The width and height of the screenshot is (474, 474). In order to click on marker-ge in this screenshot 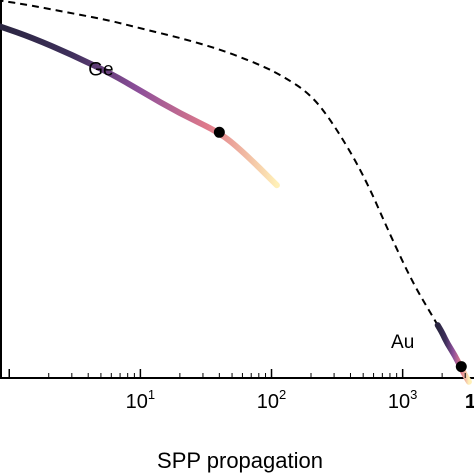, I will do `click(219, 132)`.